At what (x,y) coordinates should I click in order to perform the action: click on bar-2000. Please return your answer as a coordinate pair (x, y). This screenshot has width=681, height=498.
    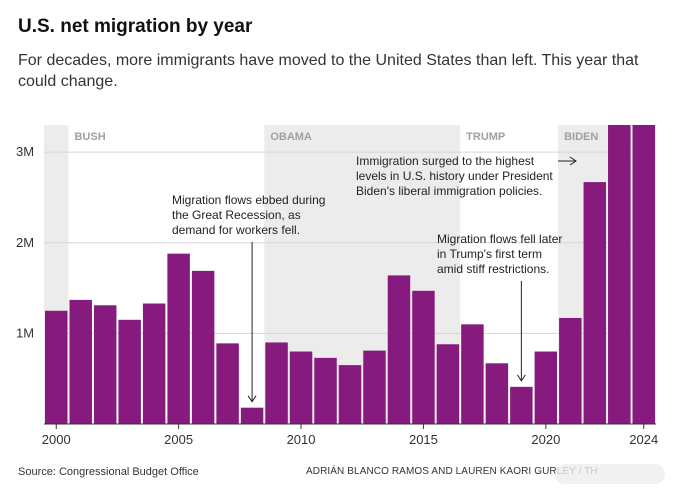
    Looking at the image, I should click on (56, 367).